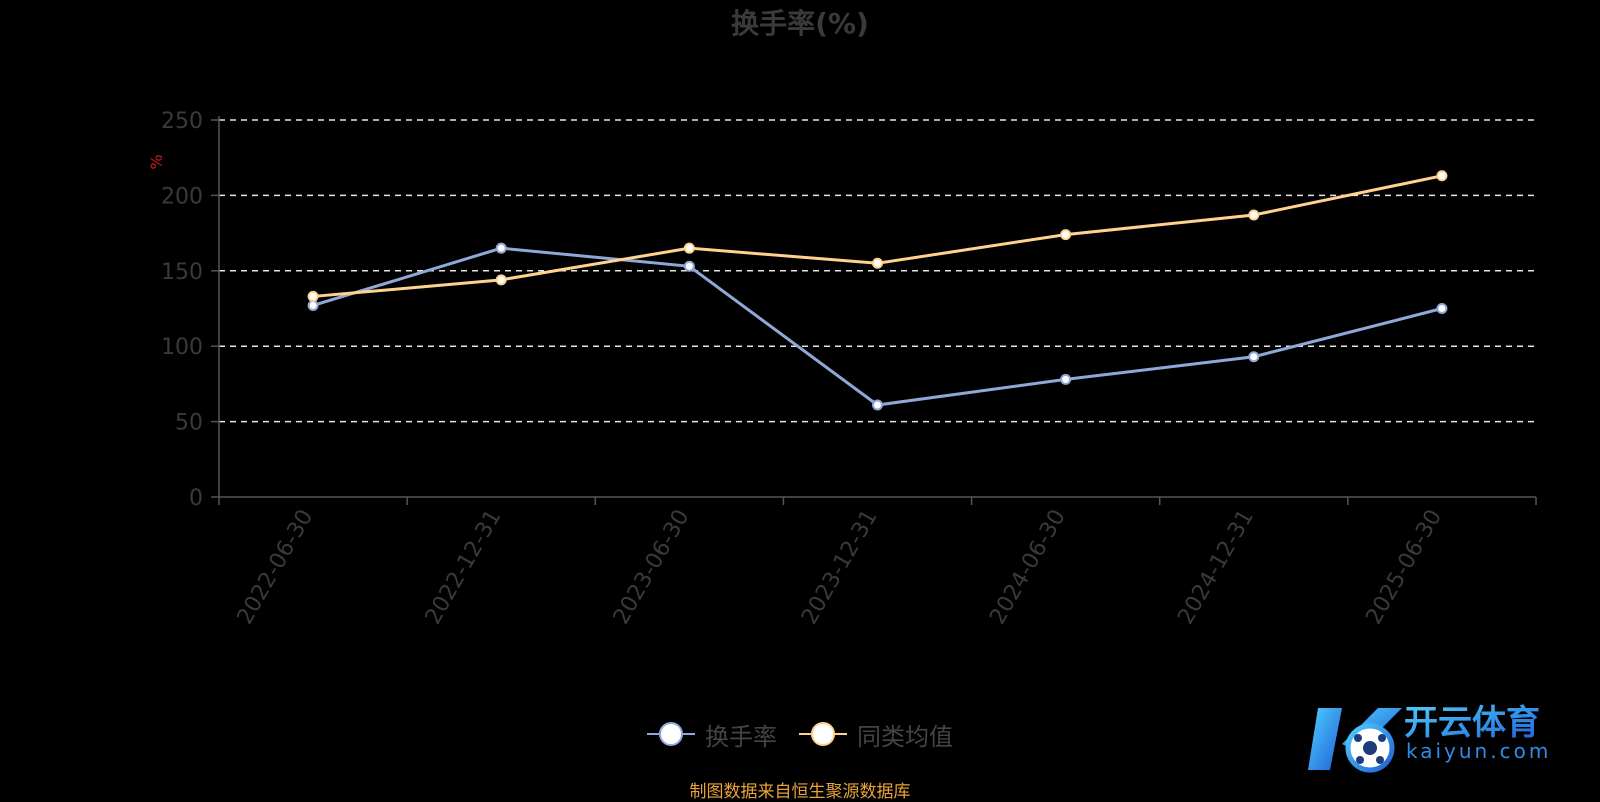  I want to click on legend-item-peer-average: 同类均值, so click(876, 734).